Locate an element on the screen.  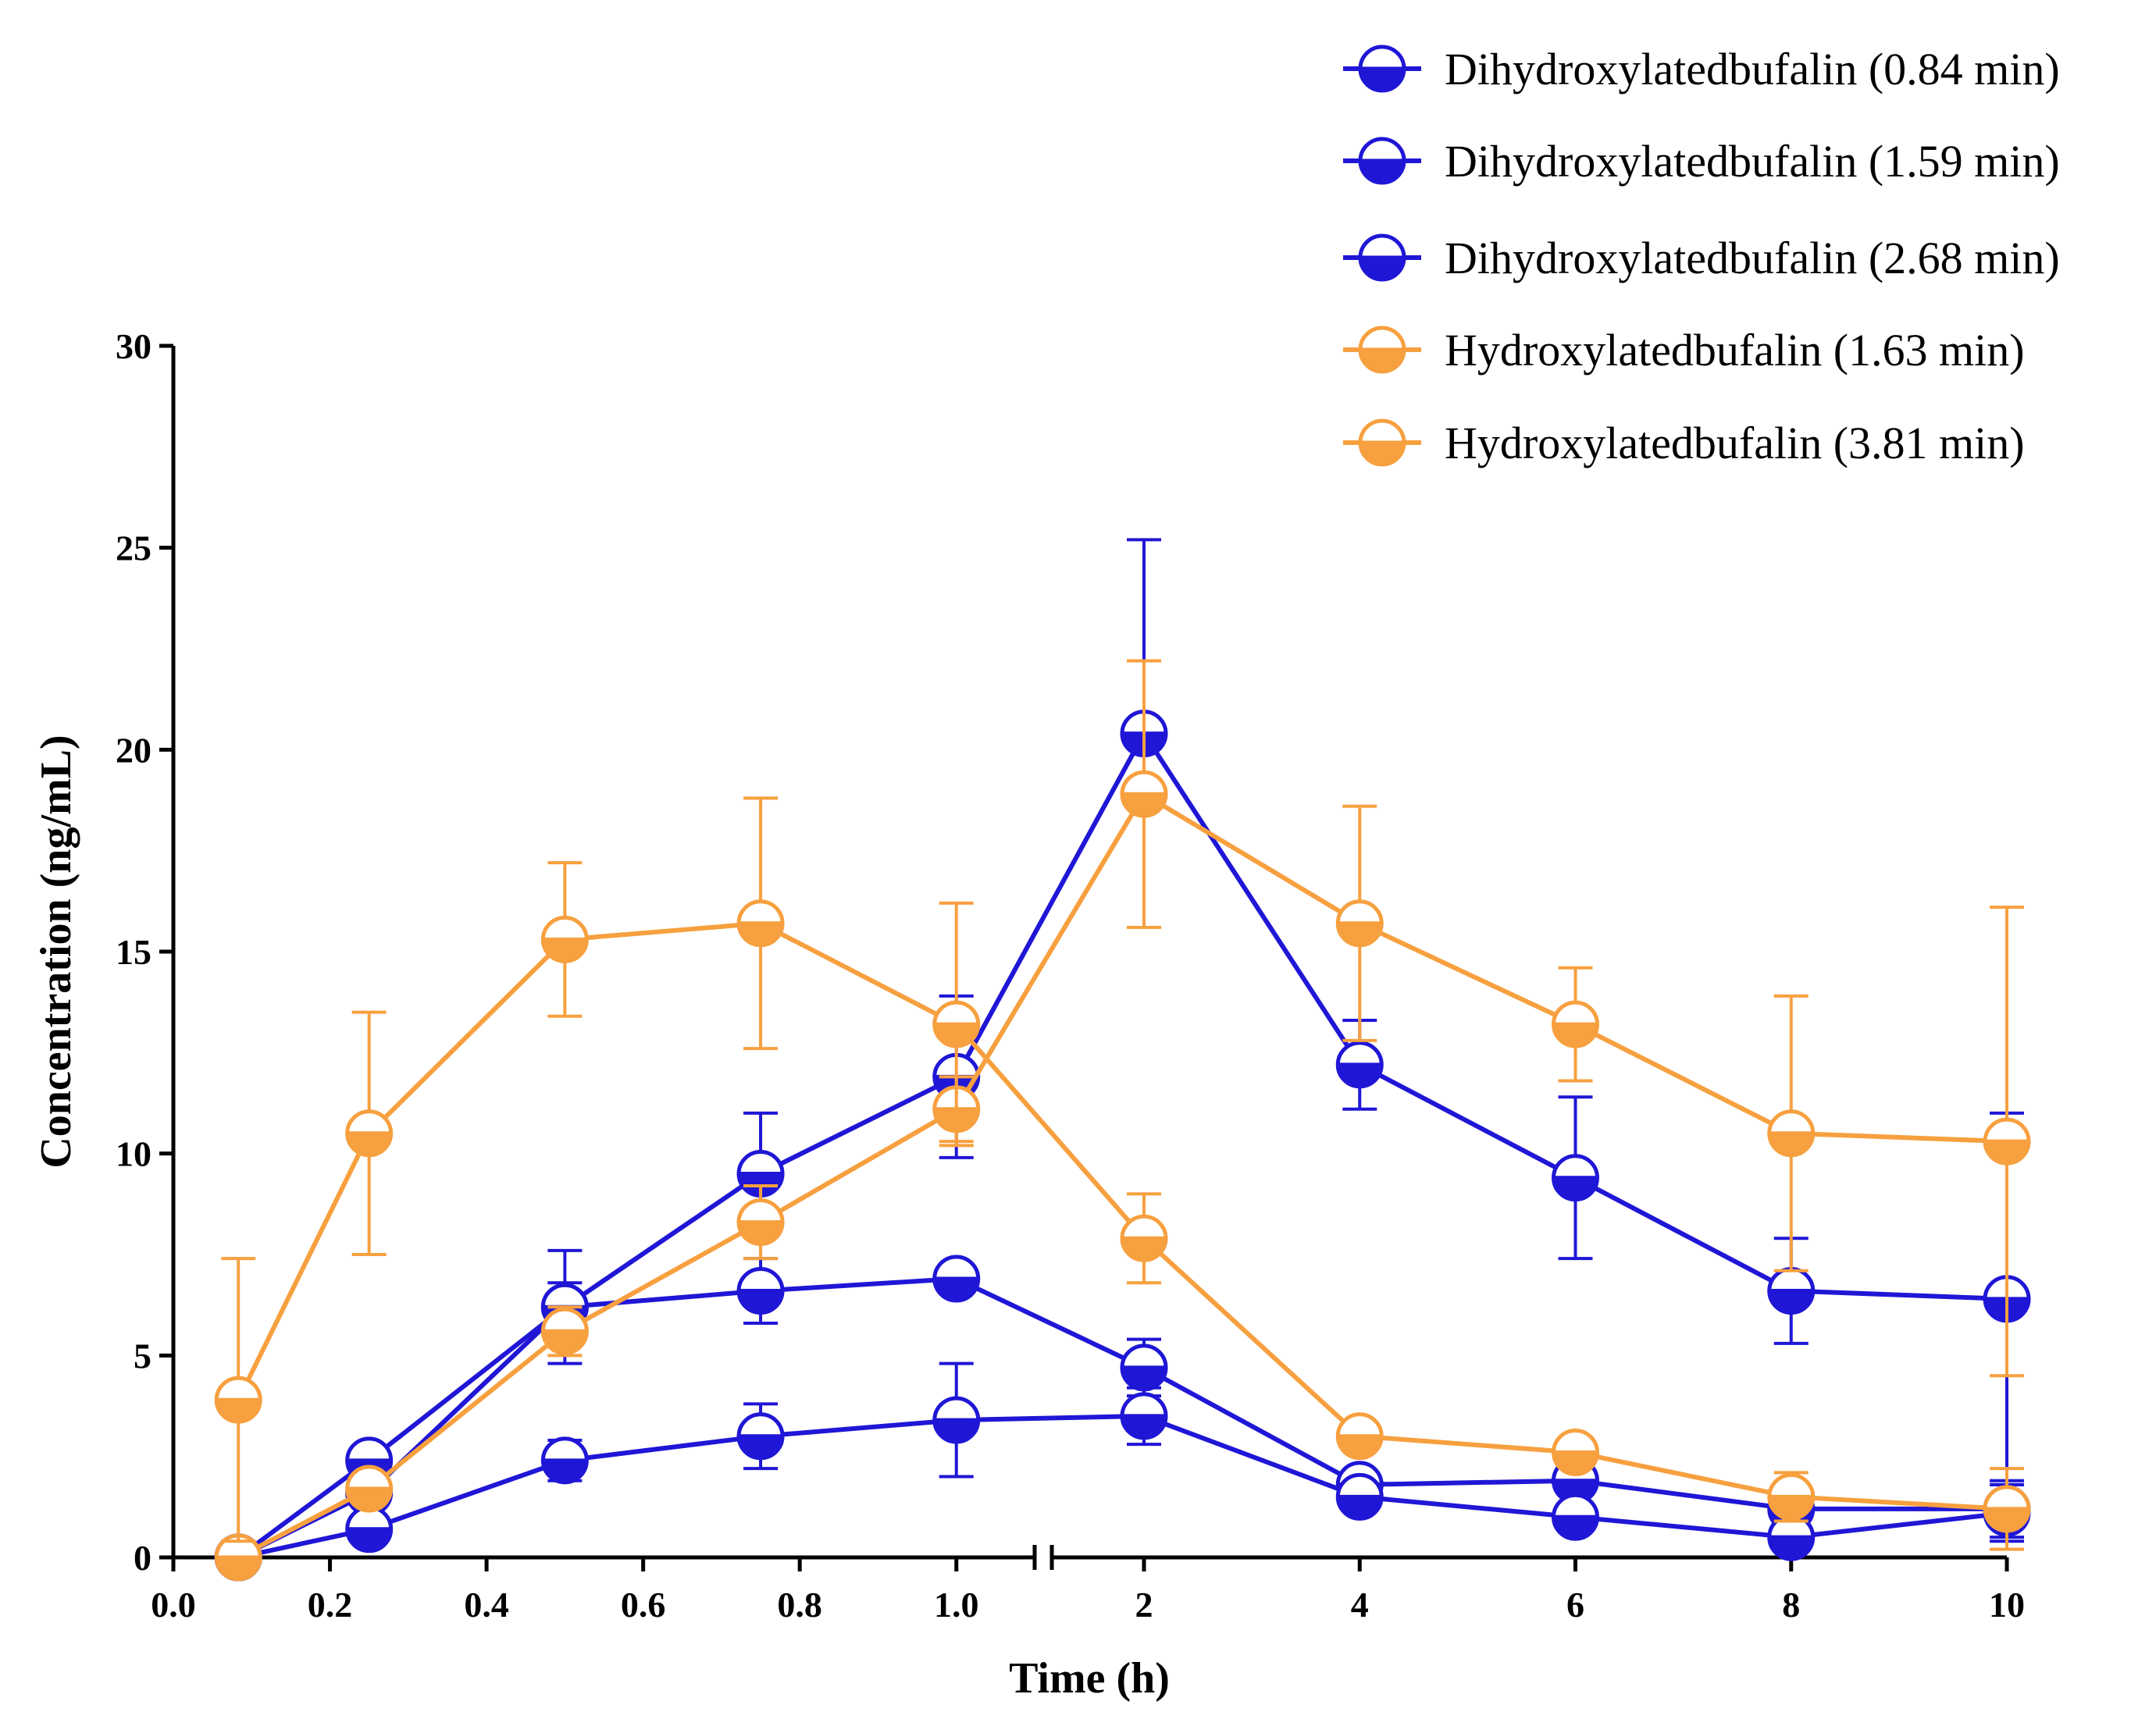
legend-label: Dihydroxylatedbufalin (2.68 min) is located at coordinates (1752, 258).